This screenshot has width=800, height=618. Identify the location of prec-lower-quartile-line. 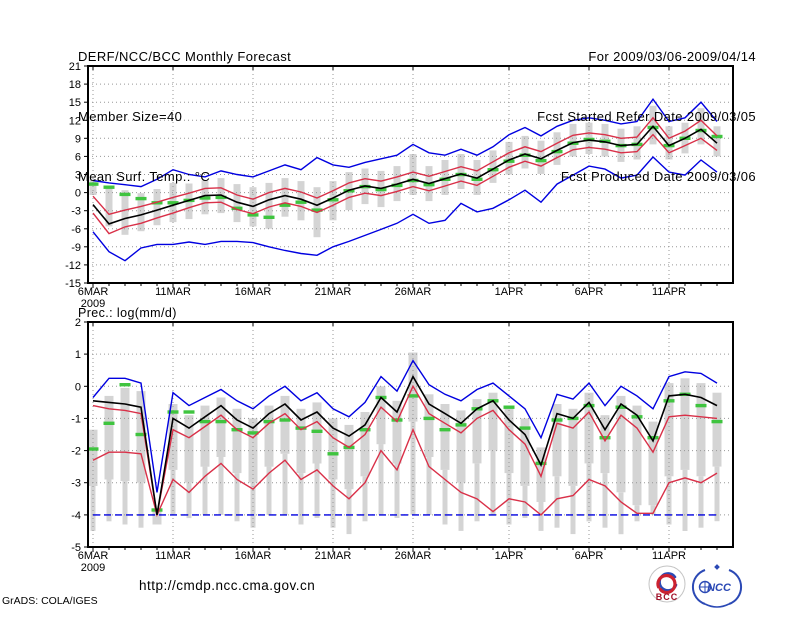
(405, 472).